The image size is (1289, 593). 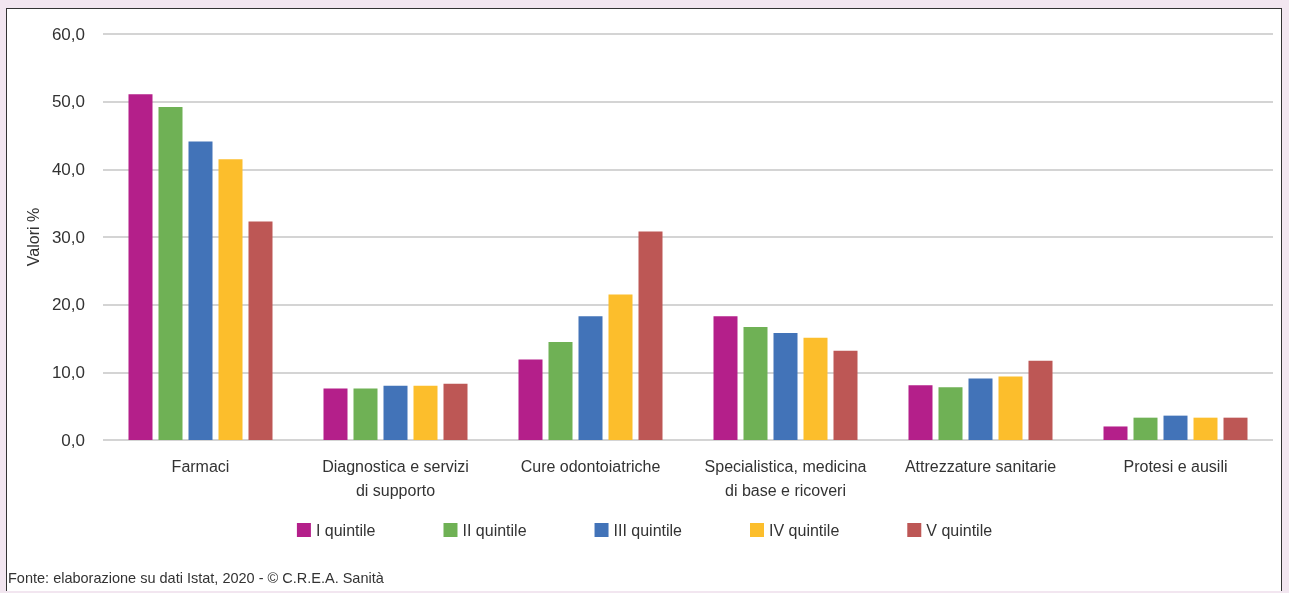 What do you see at coordinates (33, 237) in the screenshot?
I see `y-axis-title: Valori %` at bounding box center [33, 237].